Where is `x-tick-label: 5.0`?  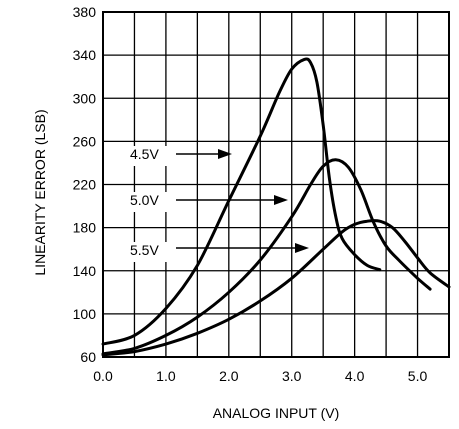
x-tick-label: 5.0 is located at coordinates (418, 376).